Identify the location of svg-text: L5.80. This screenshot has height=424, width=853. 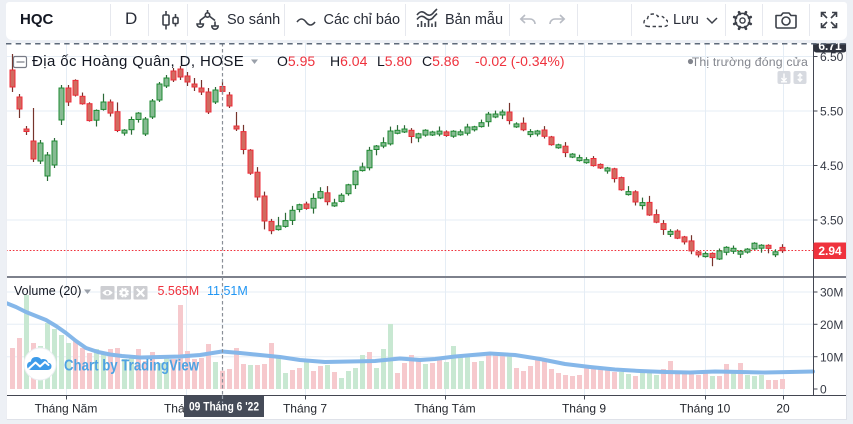
(394, 61).